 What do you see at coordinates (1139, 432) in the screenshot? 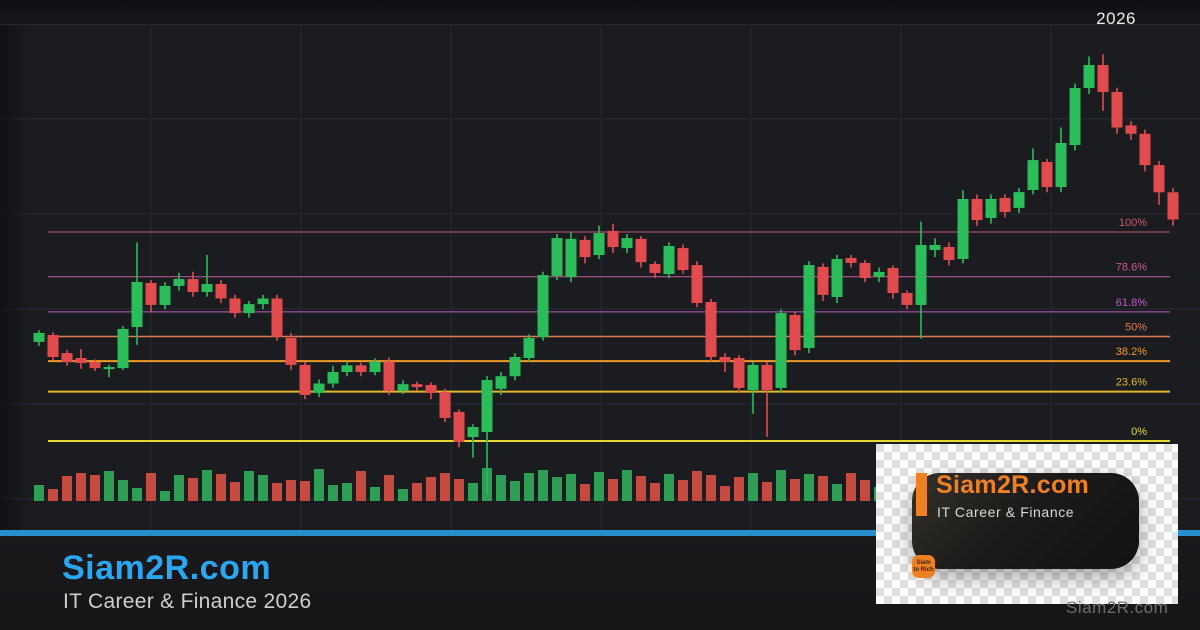
I see `fib-label-0%: 0%` at bounding box center [1139, 432].